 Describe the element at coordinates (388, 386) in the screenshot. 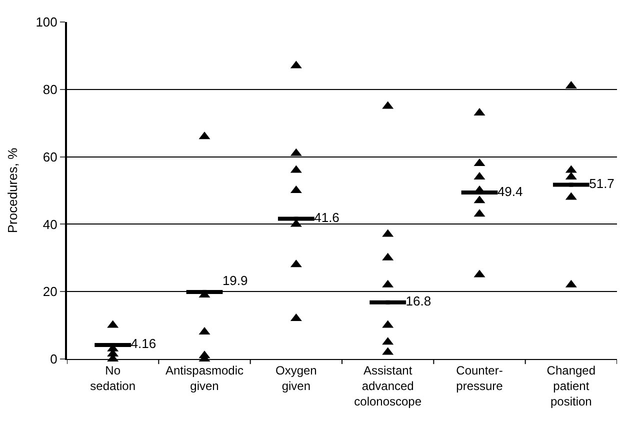

I see `x-tick-label: Assistant advanced colonoscope` at that location.